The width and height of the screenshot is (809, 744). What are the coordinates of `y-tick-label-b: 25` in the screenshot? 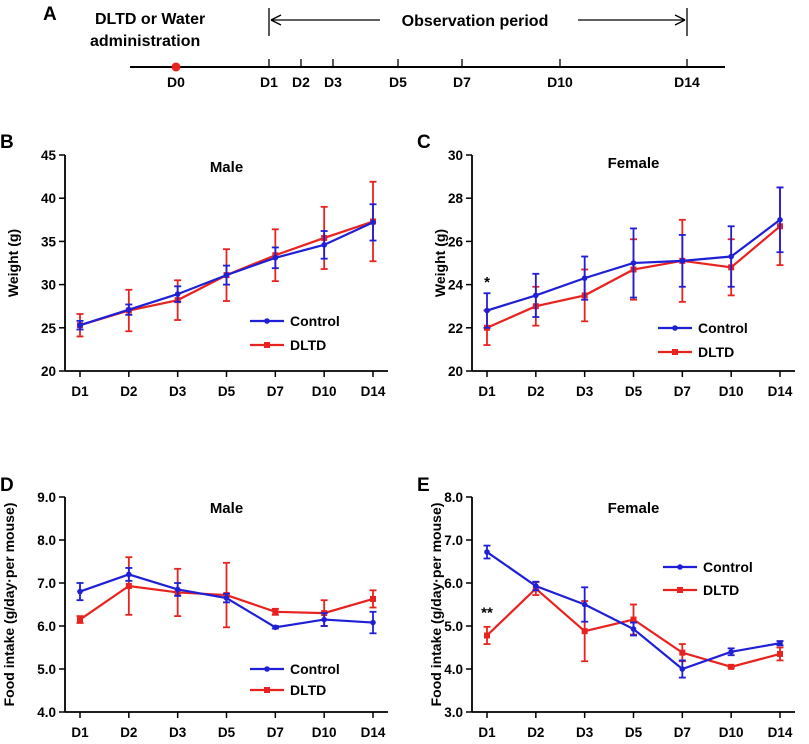 It's located at (49, 328).